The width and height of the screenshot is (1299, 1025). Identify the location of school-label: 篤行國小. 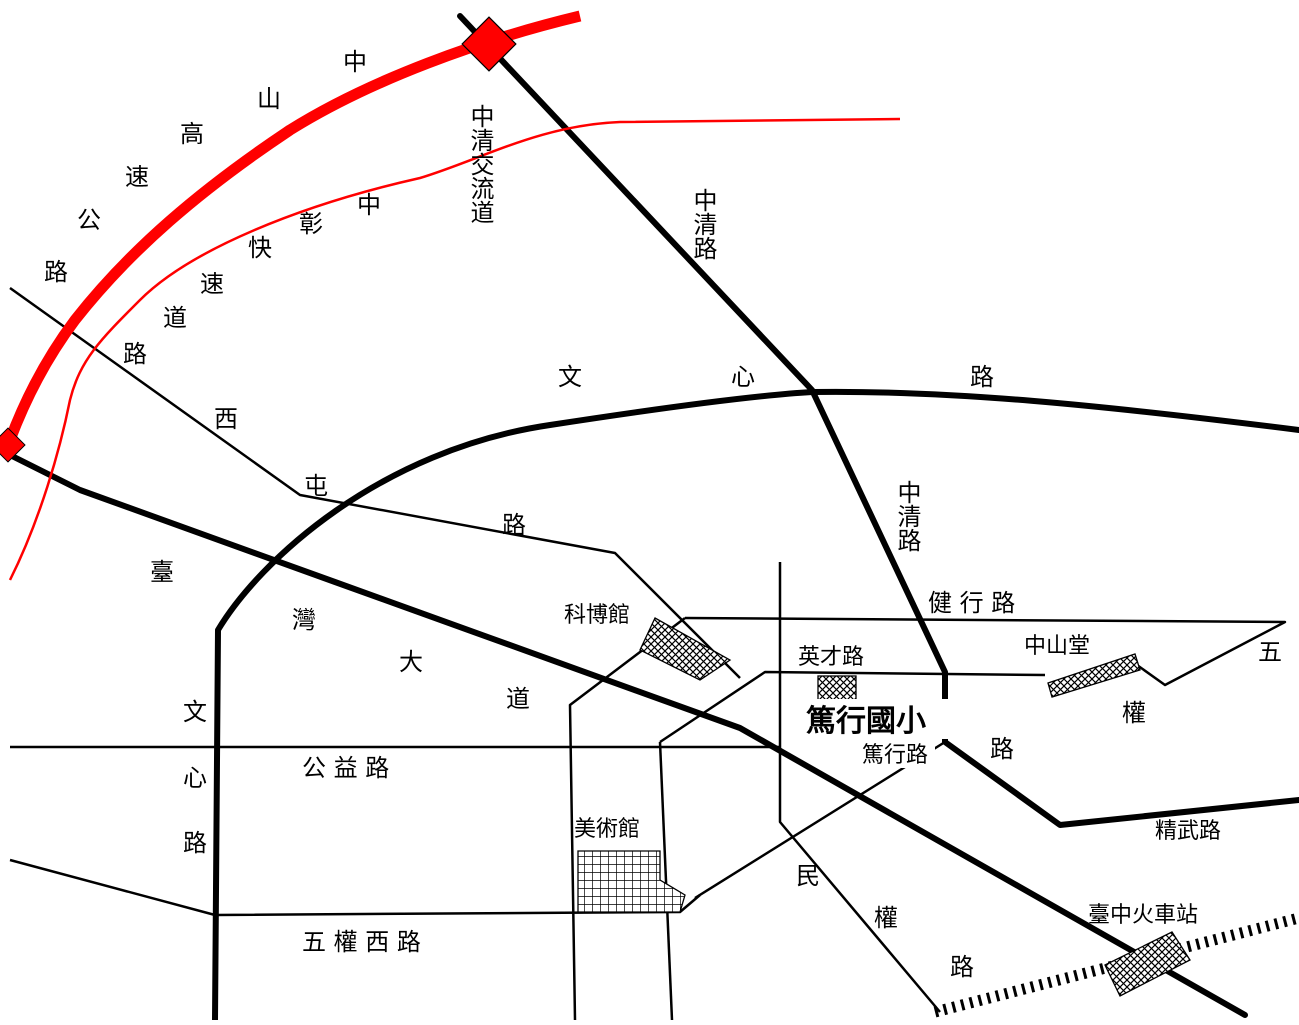
(866, 721).